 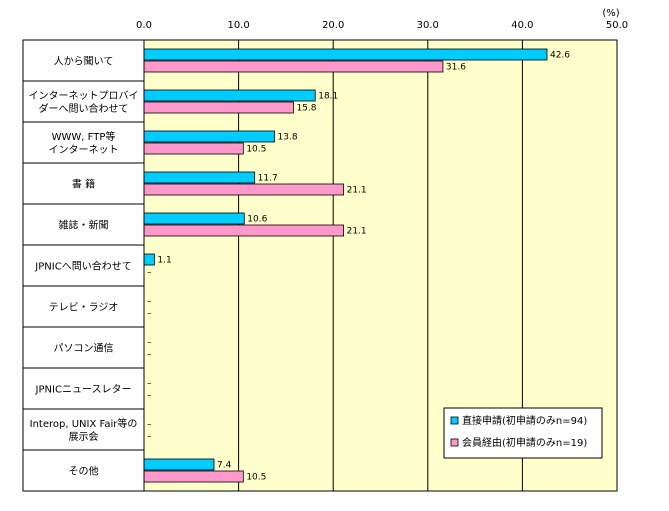 I want to click on category-label: ダーへ問い合わせて, so click(x=84, y=108).